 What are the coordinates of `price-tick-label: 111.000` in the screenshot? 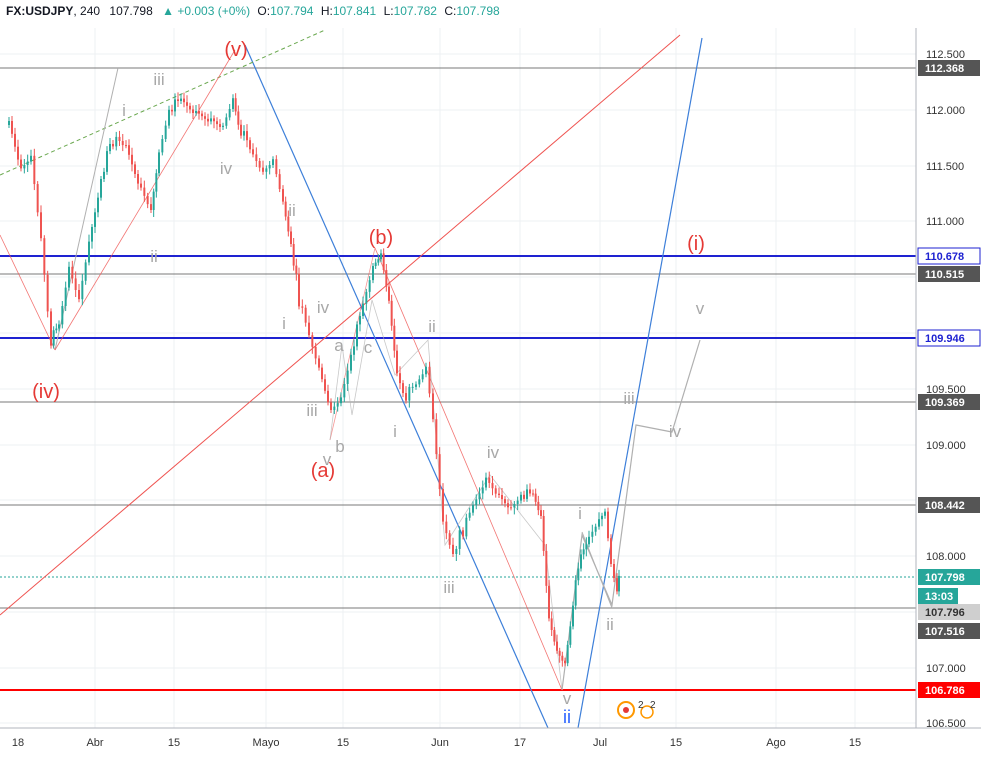 It's located at (945, 222).